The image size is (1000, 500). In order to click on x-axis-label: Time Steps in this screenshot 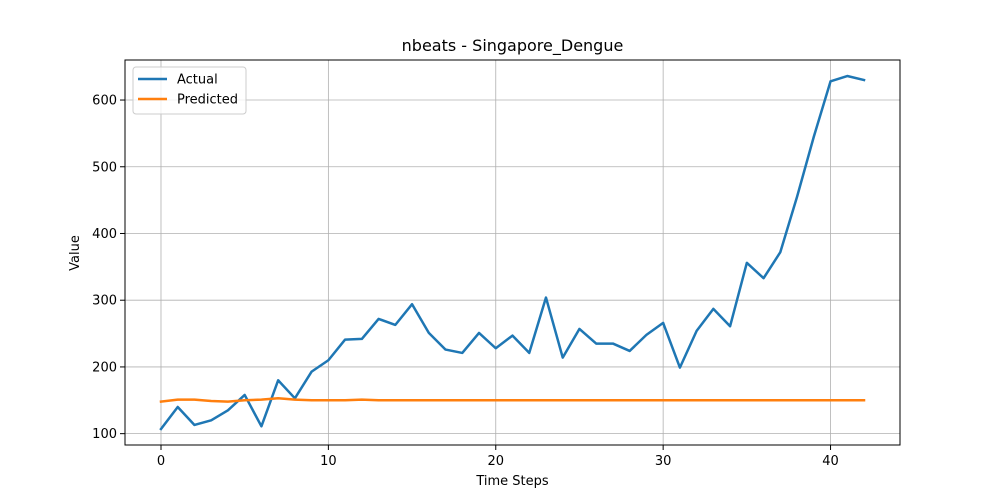, I will do `click(512, 481)`.